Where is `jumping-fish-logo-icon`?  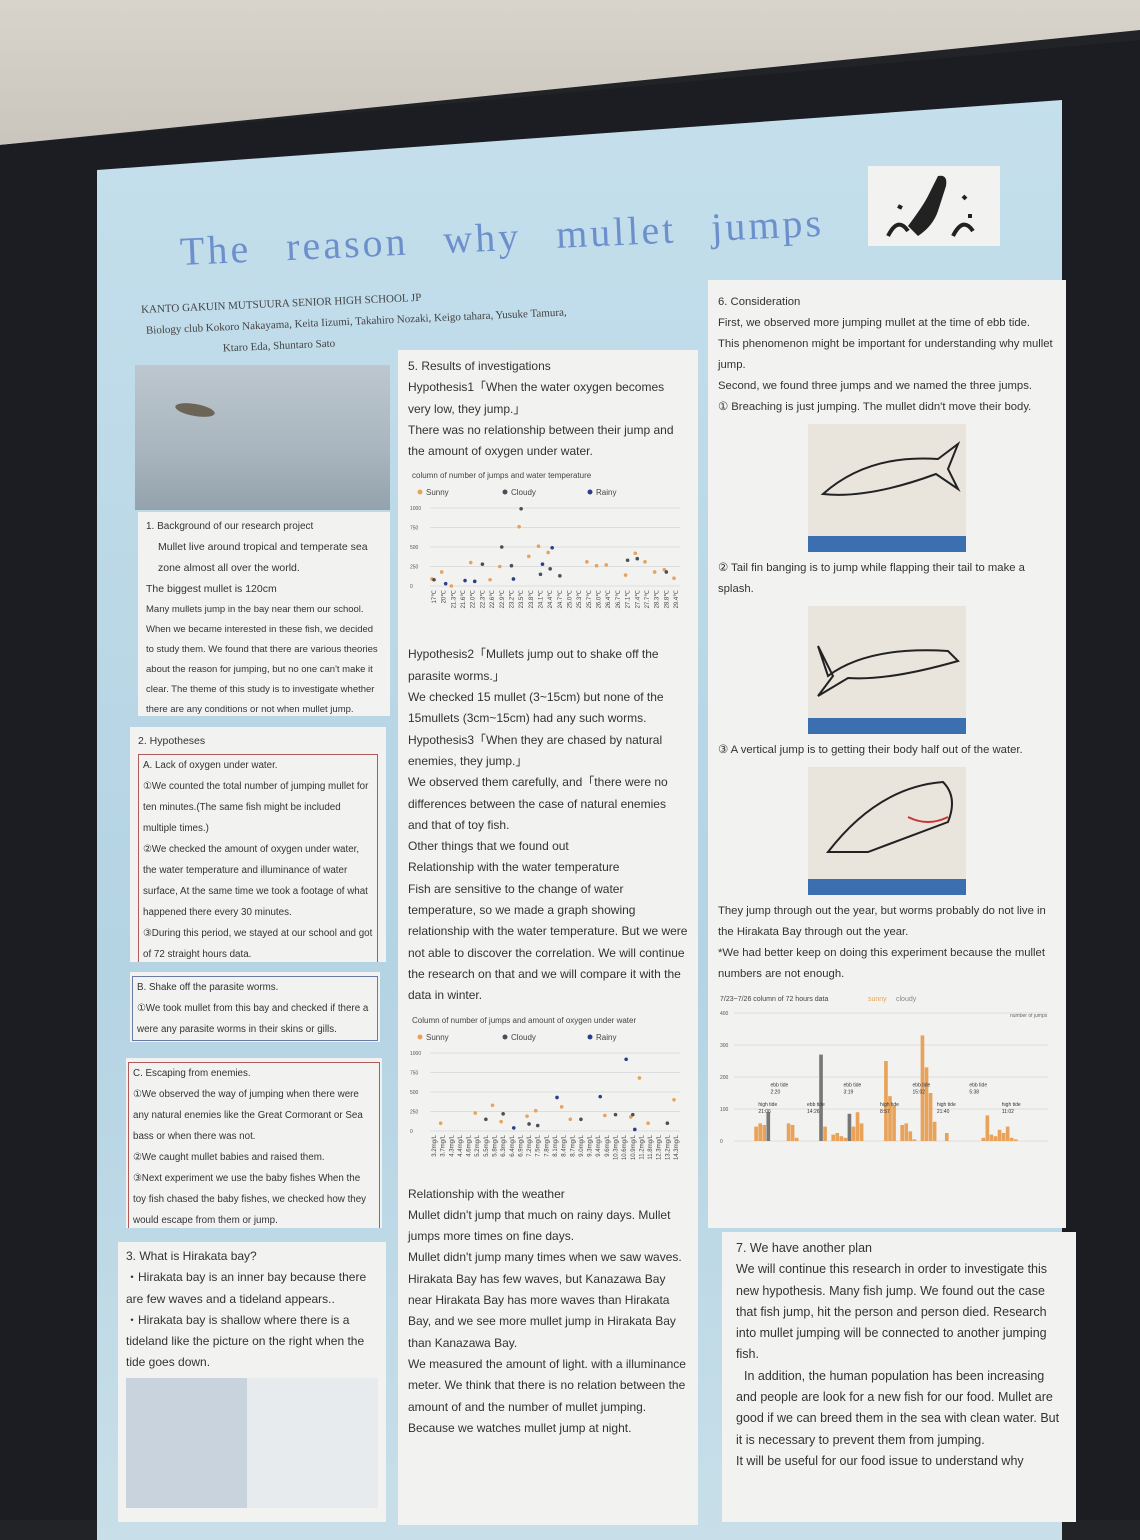 jumping-fish-logo-icon is located at coordinates (934, 206).